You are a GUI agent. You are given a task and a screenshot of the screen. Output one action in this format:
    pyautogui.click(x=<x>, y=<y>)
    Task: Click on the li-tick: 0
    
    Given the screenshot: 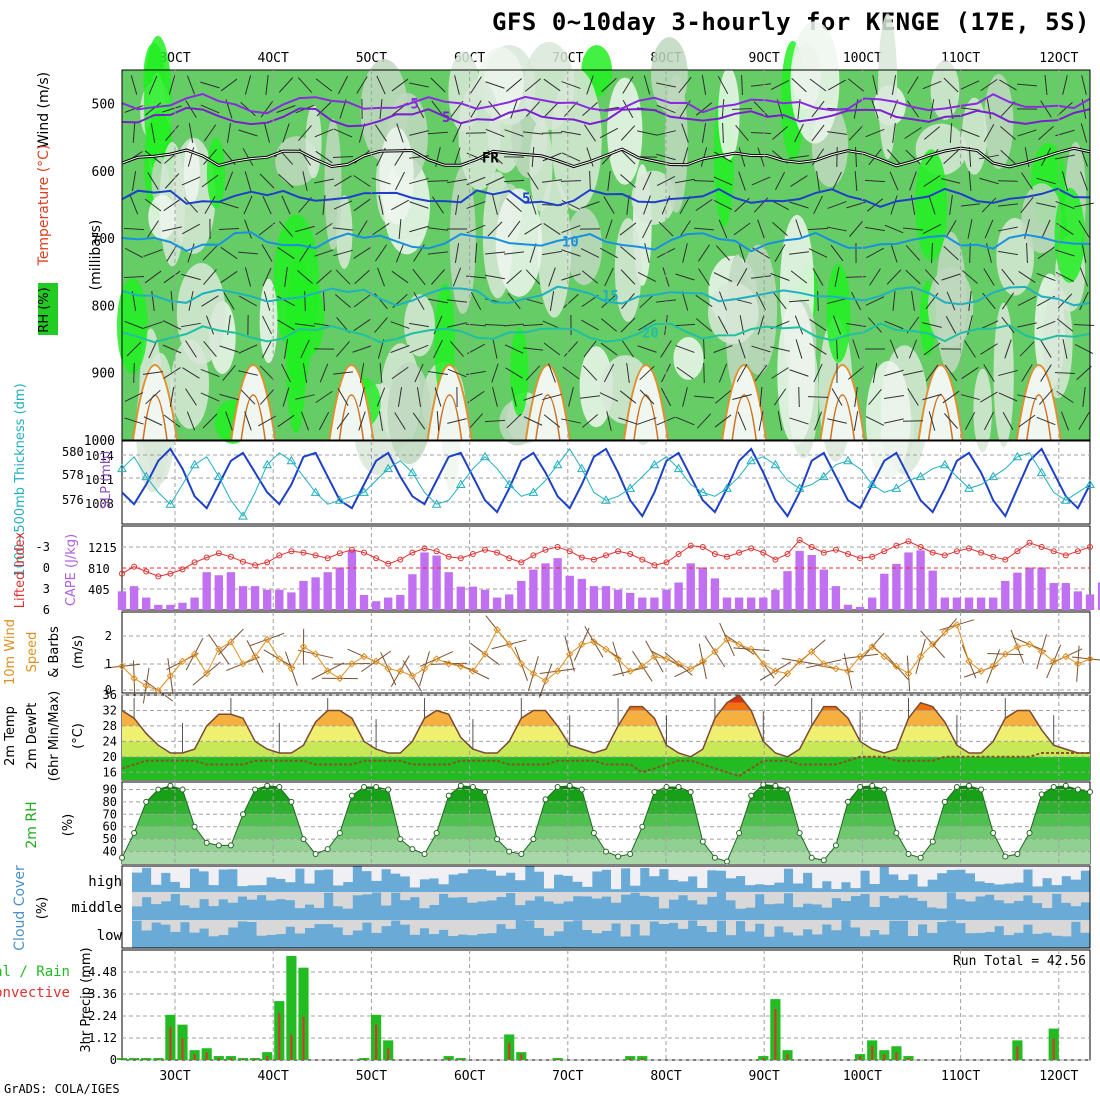 What is the action you would take?
    pyautogui.click(x=46, y=568)
    